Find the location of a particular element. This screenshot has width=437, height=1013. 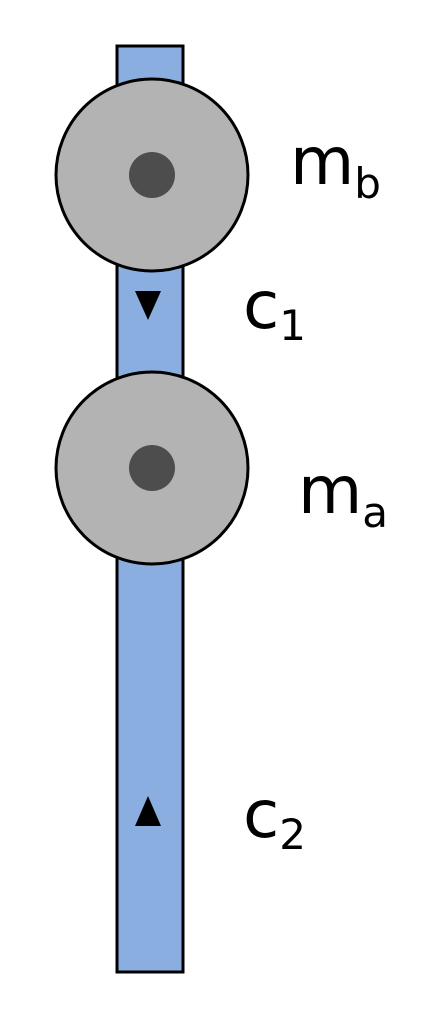

label-coeff-2: c2 is located at coordinates (274, 817).